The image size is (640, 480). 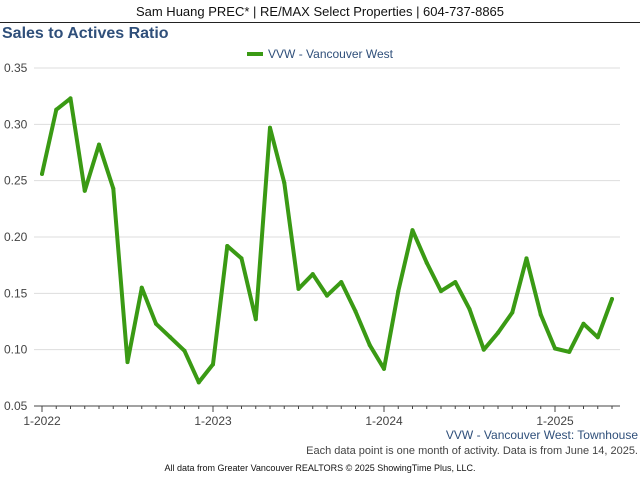 I want to click on legend-swatch, so click(x=255, y=54).